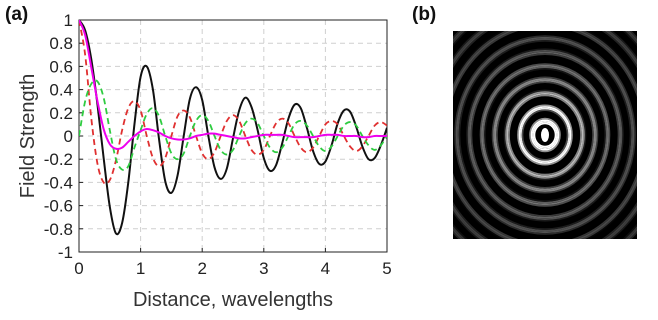  Describe the element at coordinates (201, 268) in the screenshot. I see `x-tick-label: 2` at that location.